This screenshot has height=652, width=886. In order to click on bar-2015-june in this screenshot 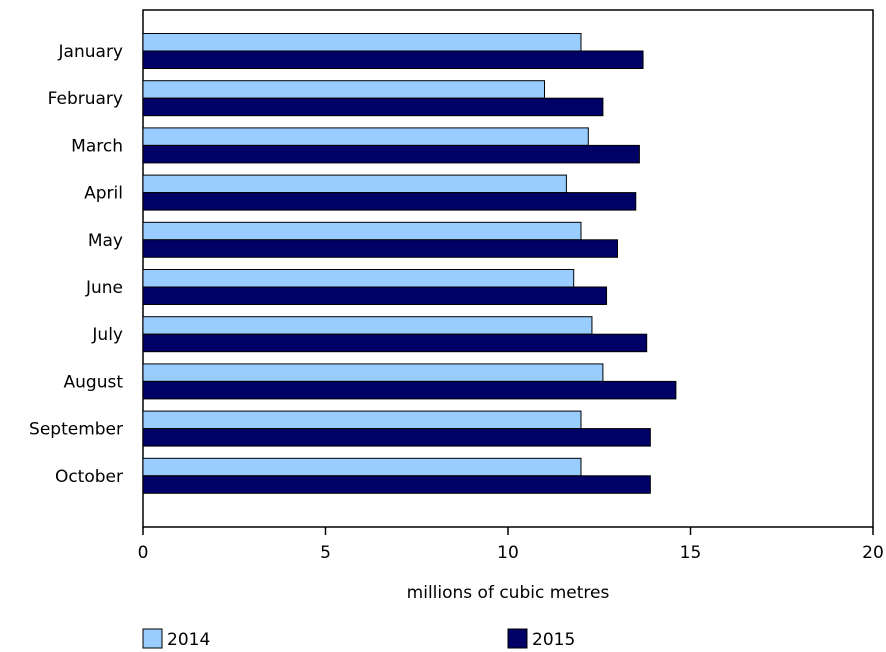, I will do `click(375, 295)`.